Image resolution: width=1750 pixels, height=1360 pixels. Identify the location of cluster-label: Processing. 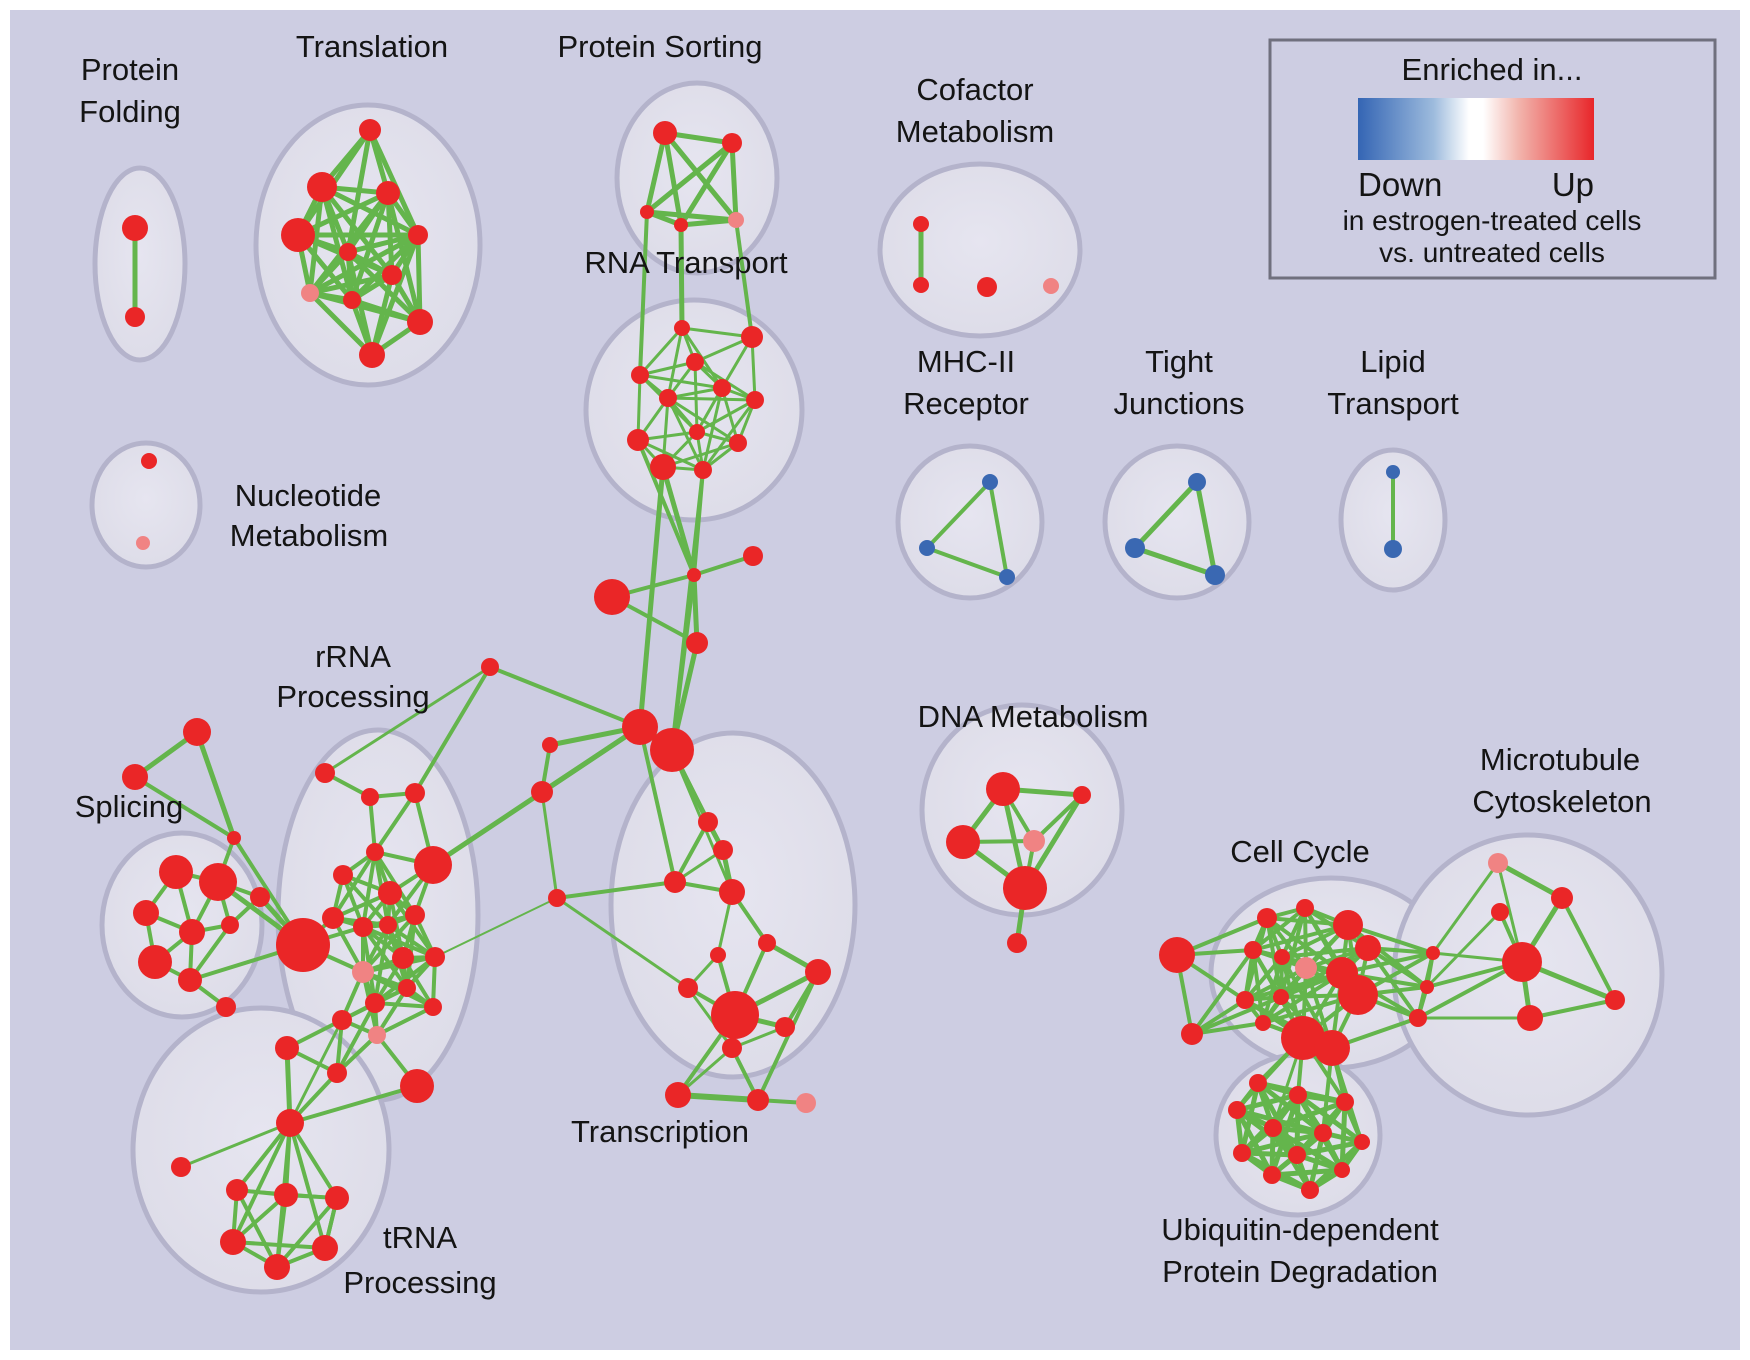
(352, 696).